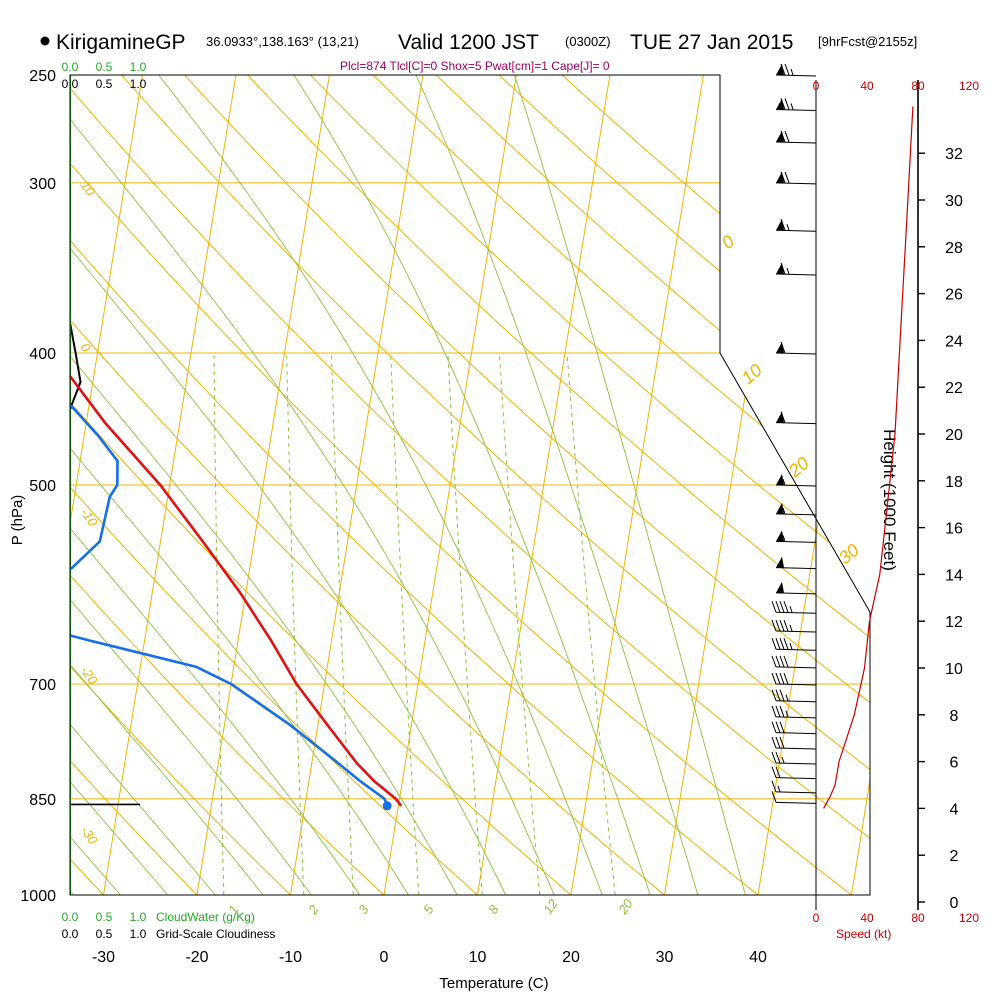  I want to click on station-marker-icon, so click(45, 41).